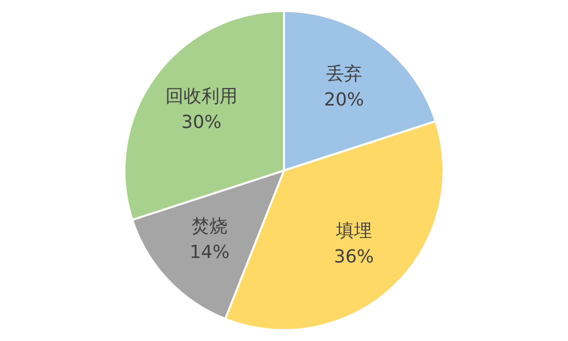 The width and height of the screenshot is (568, 341). Describe the element at coordinates (201, 97) in the screenshot. I see `slice-label: 回收利用` at that location.